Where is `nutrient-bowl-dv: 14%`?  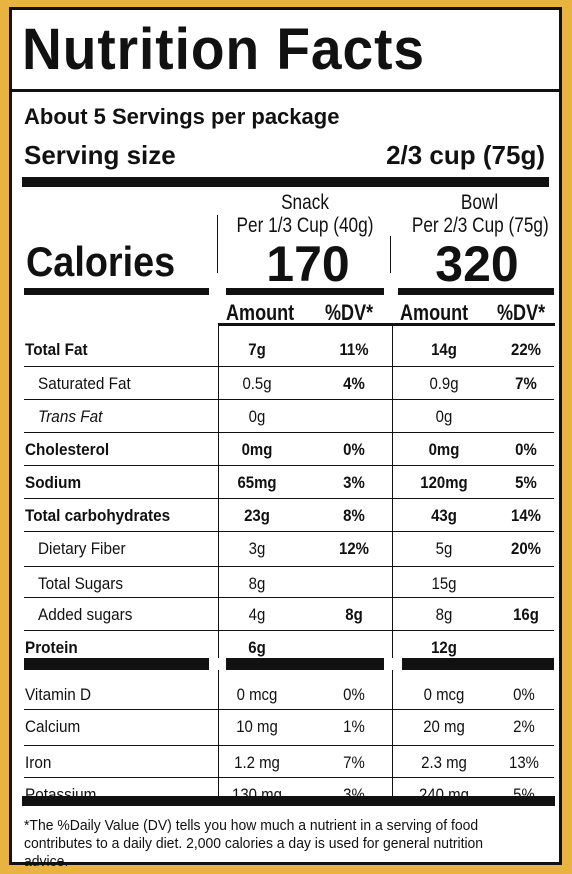 nutrient-bowl-dv: 14% is located at coordinates (526, 515).